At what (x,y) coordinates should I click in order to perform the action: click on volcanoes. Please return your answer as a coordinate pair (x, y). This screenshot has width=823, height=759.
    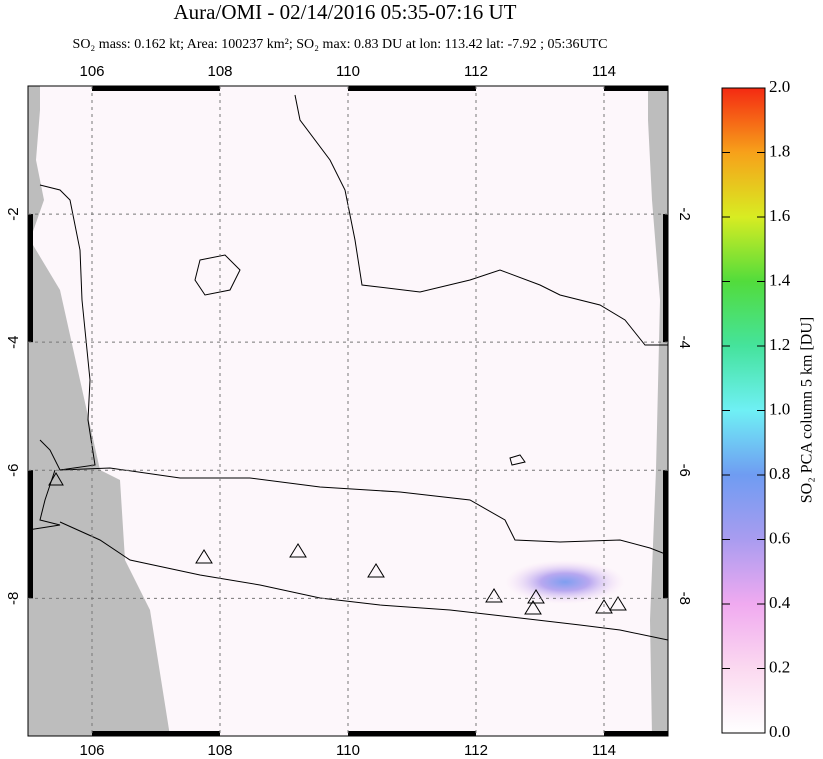
    Looking at the image, I should click on (337, 543).